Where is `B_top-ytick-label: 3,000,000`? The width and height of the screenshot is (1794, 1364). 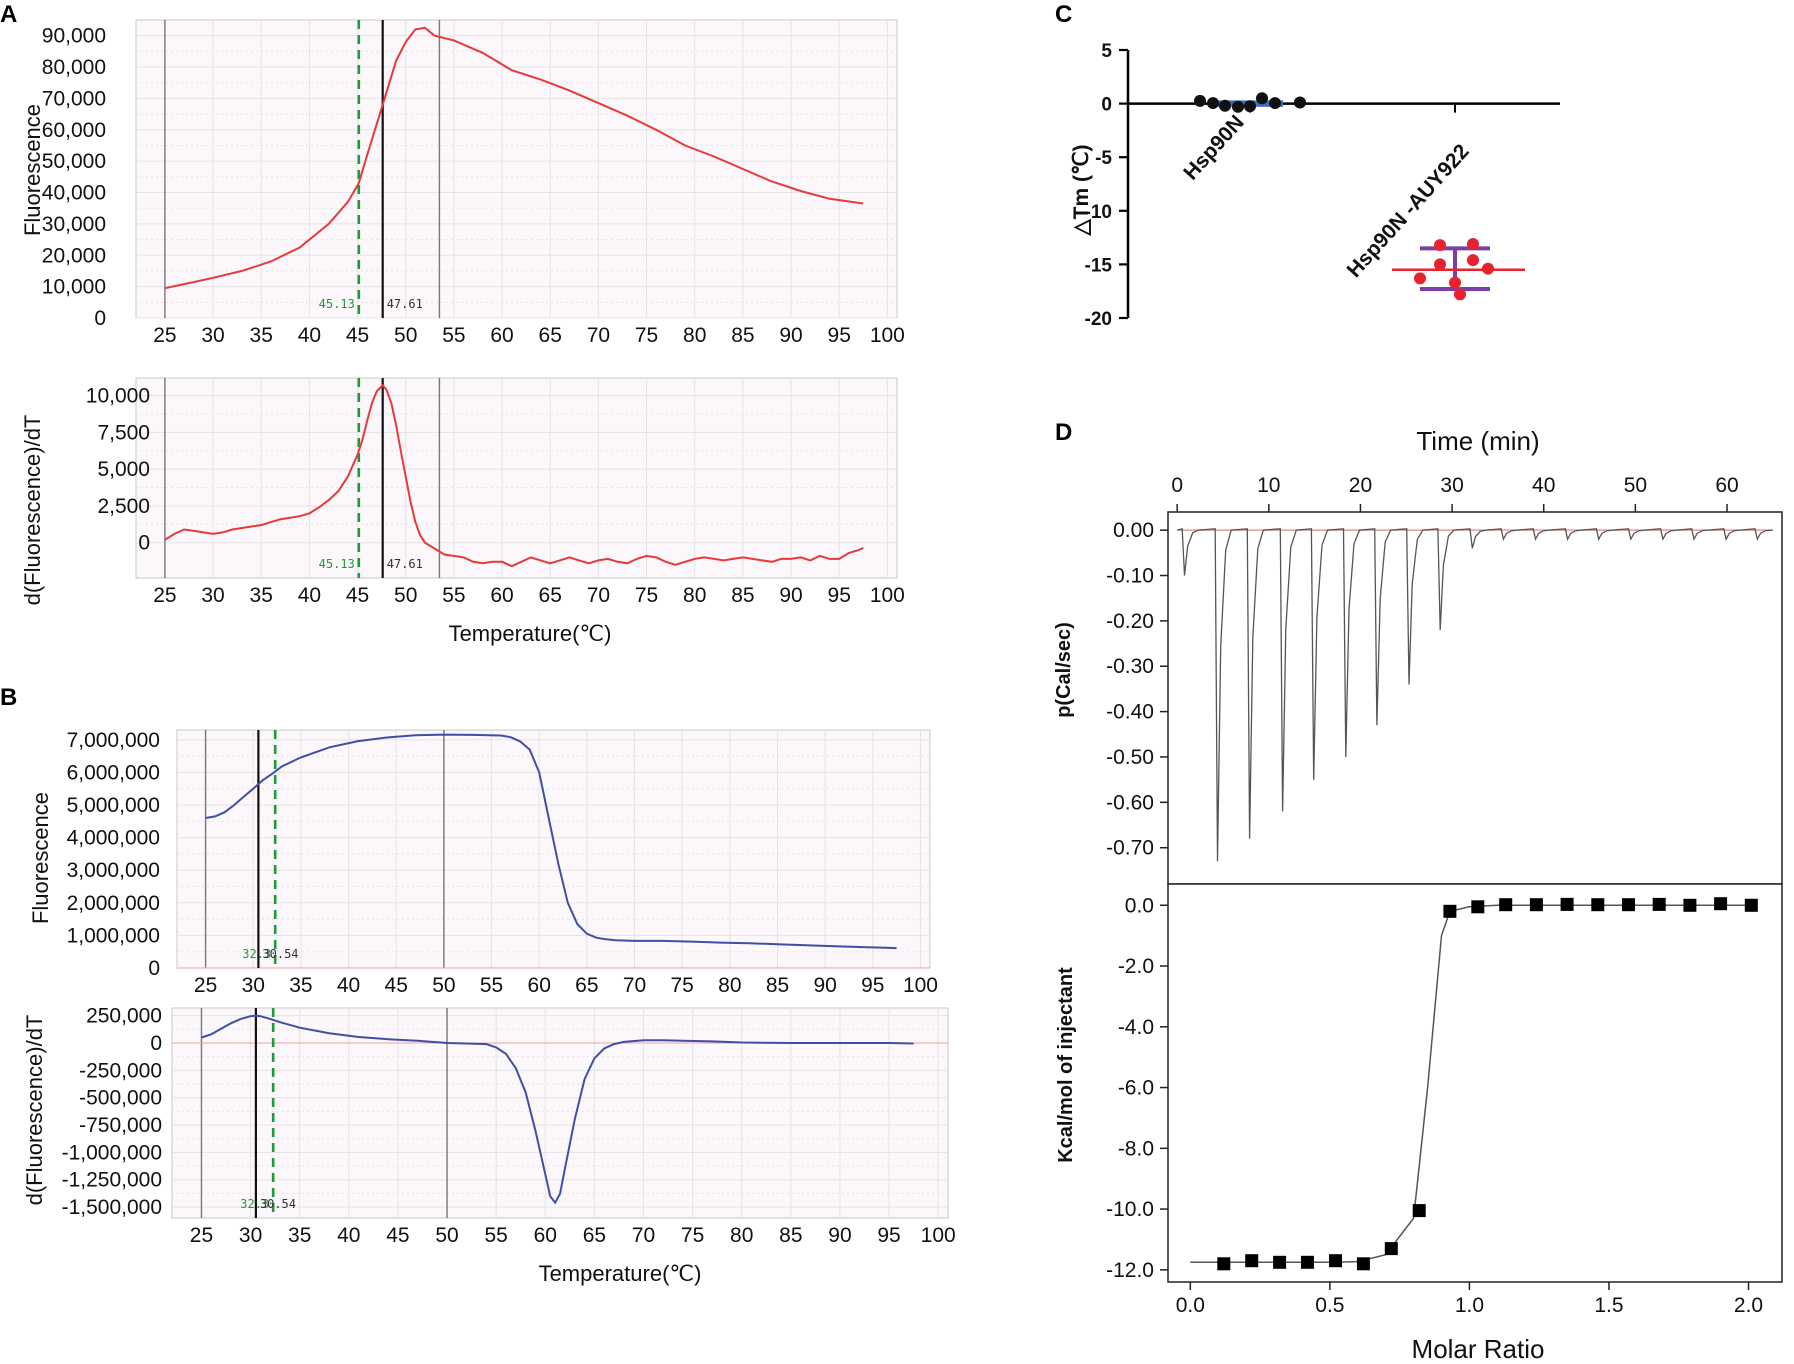 B_top-ytick-label: 3,000,000 is located at coordinates (113, 870).